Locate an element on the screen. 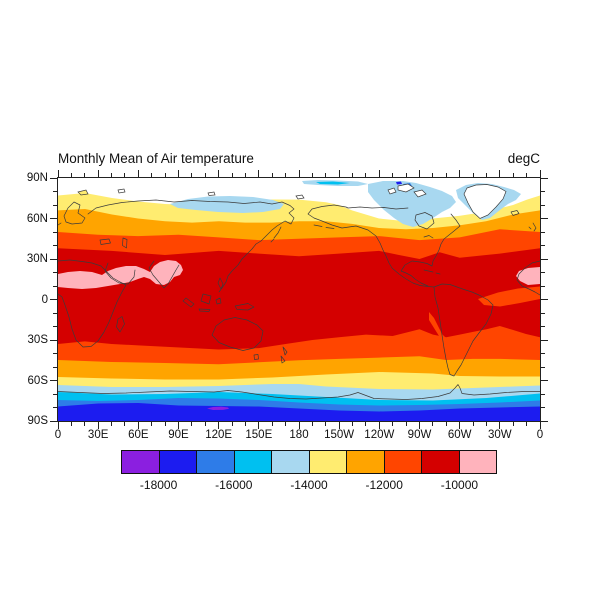 The image size is (600, 600). coast-japan is located at coordinates (276, 234).